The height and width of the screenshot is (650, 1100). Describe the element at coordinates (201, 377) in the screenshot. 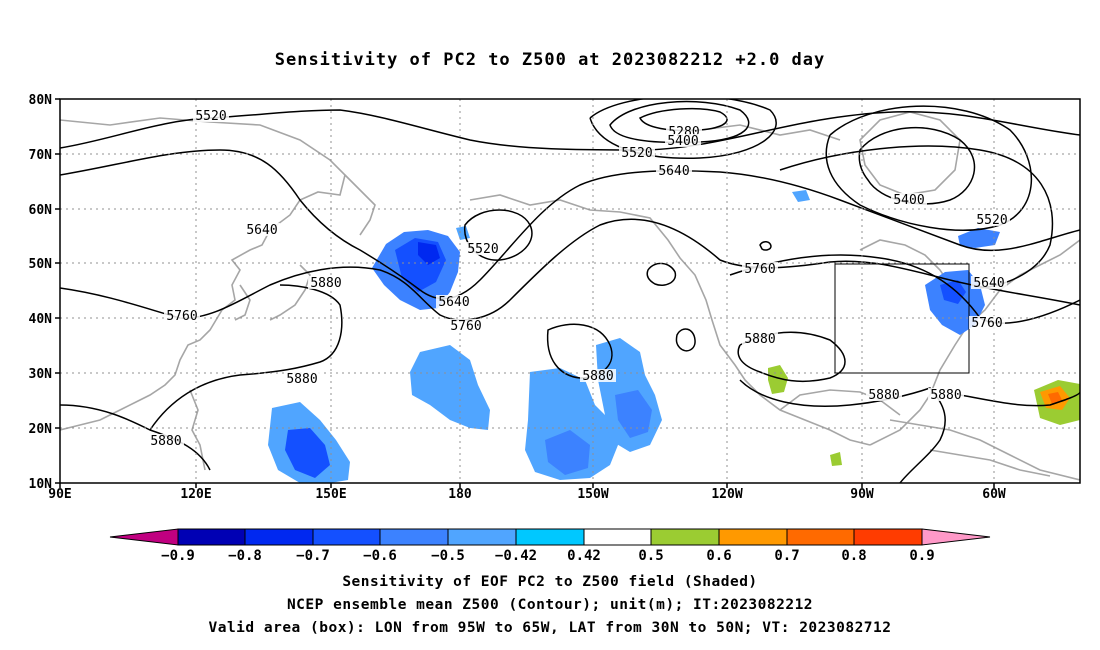

I see `contour-5880-west` at that location.